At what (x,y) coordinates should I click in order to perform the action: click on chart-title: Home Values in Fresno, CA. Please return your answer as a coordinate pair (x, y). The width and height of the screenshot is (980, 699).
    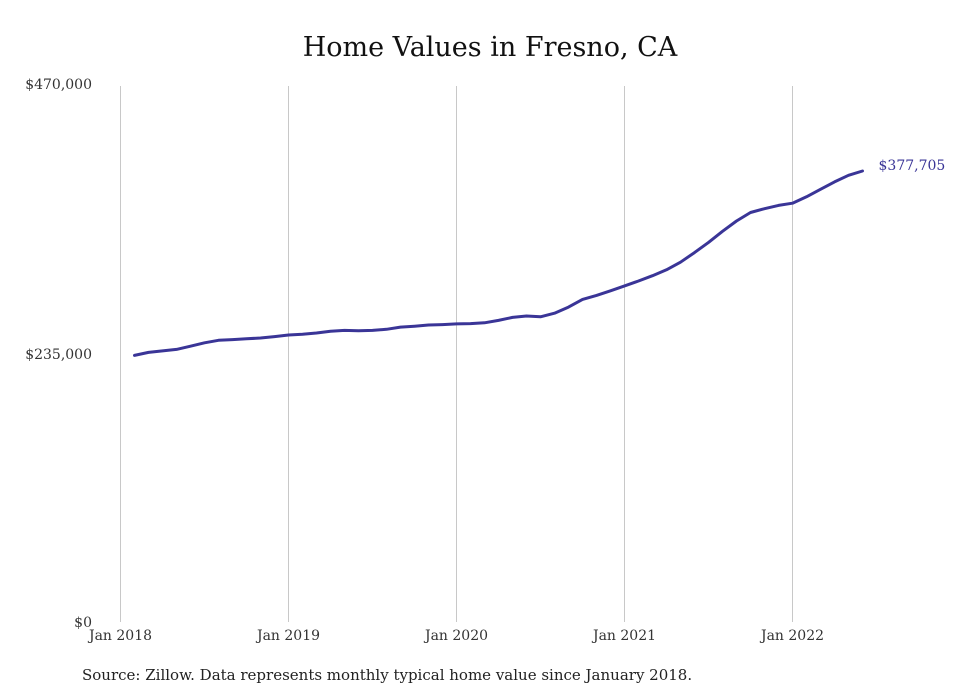
    Looking at the image, I should click on (490, 47).